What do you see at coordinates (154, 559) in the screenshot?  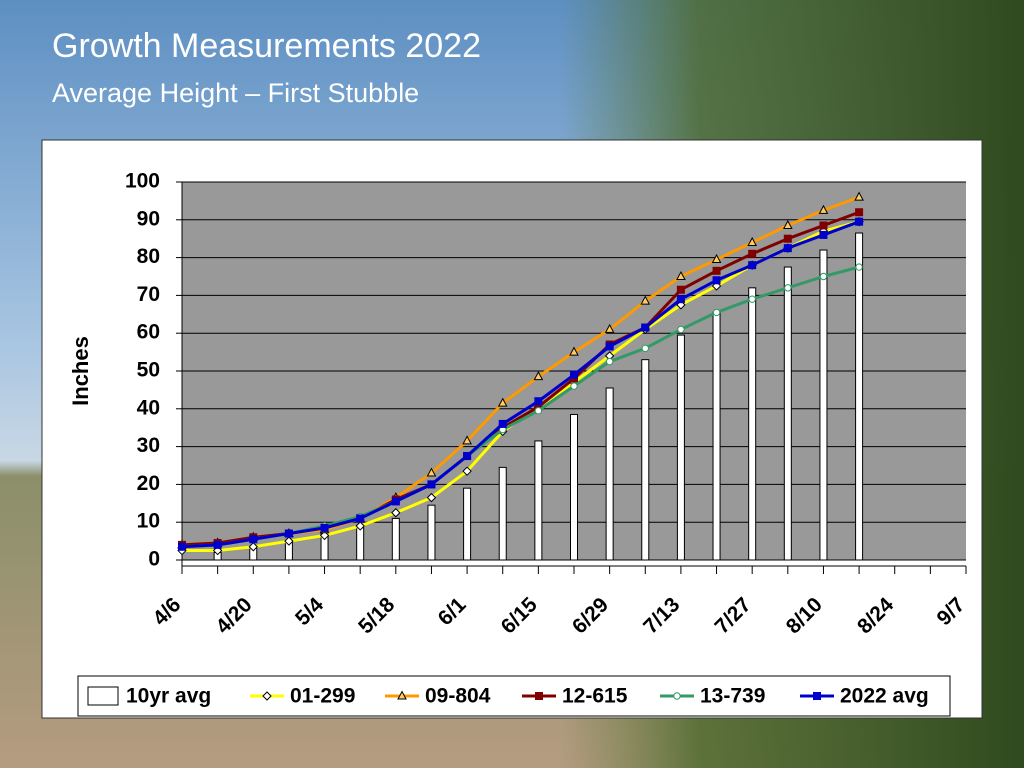 I see `y-tick-label: 0` at bounding box center [154, 559].